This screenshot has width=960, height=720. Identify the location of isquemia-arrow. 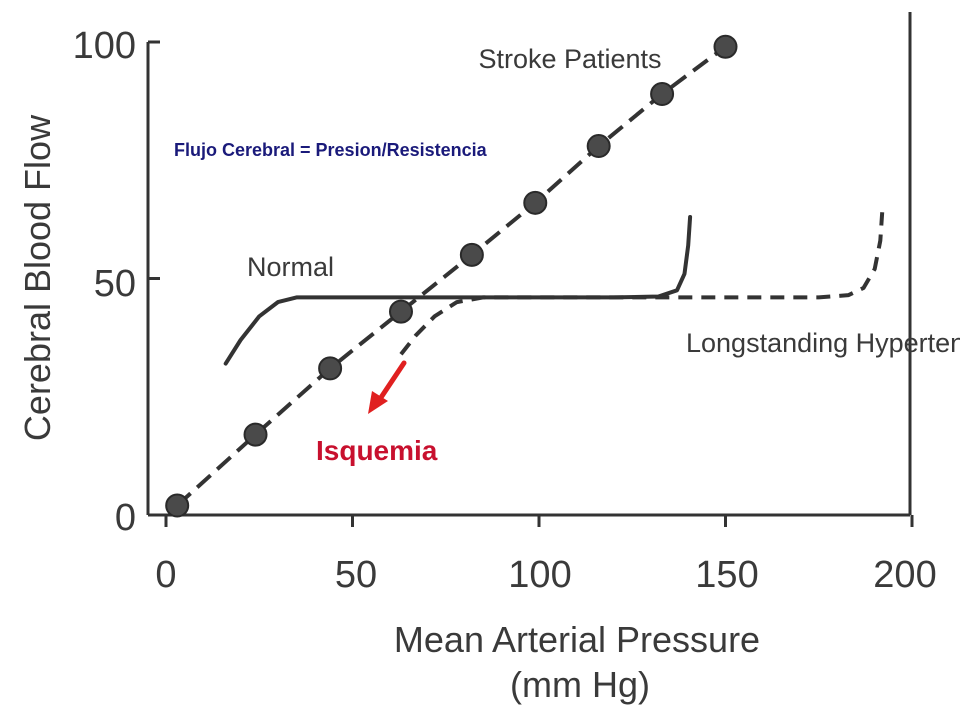
(387, 387).